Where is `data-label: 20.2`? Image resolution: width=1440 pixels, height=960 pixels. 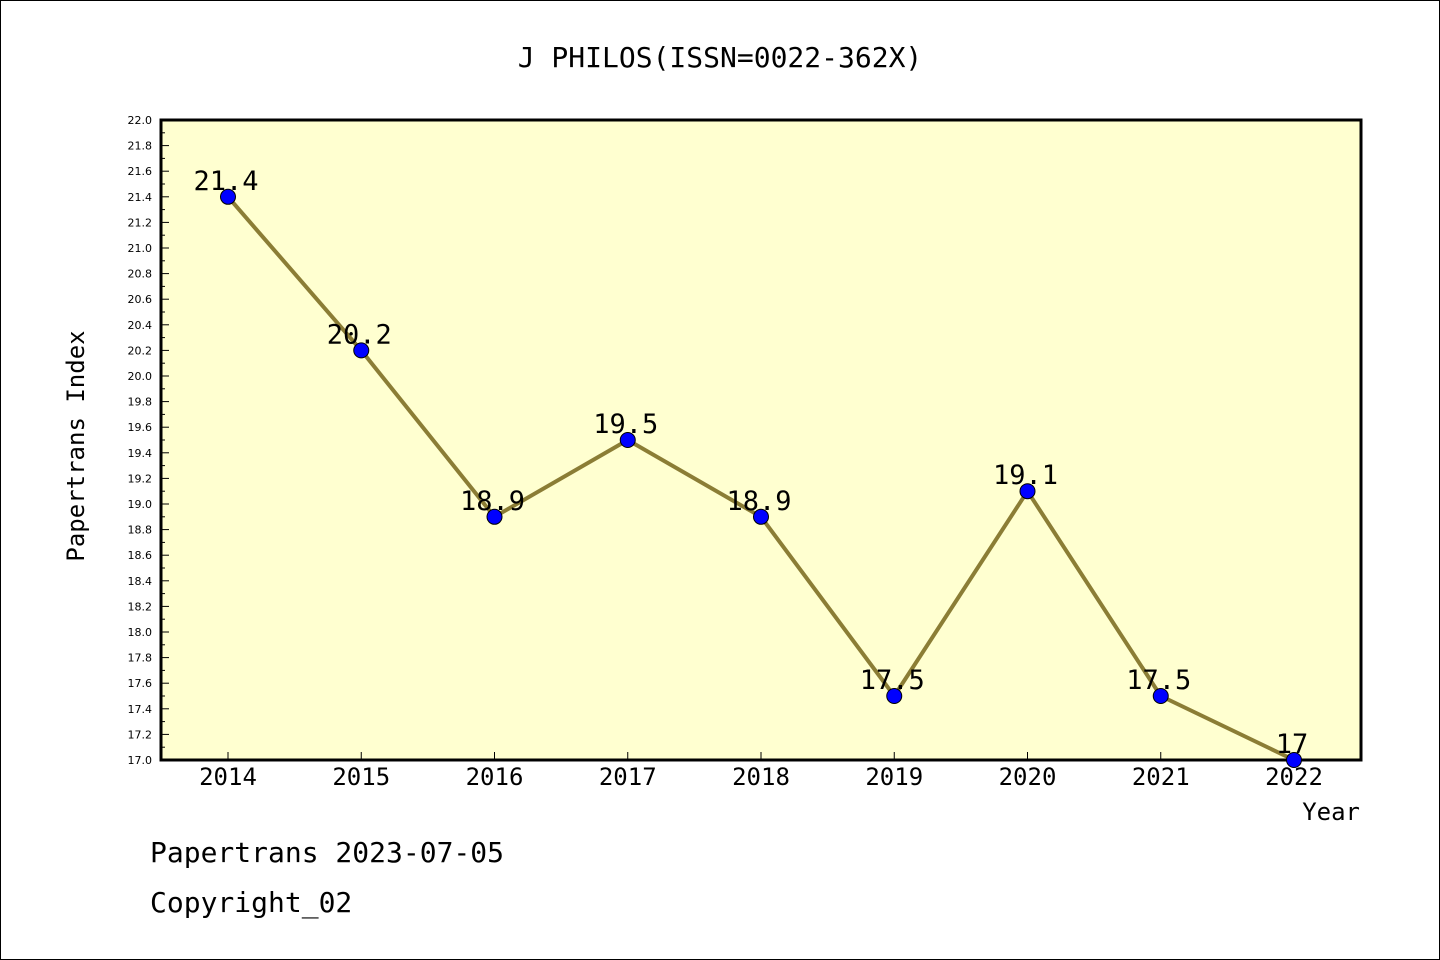 data-label: 20.2 is located at coordinates (359, 334).